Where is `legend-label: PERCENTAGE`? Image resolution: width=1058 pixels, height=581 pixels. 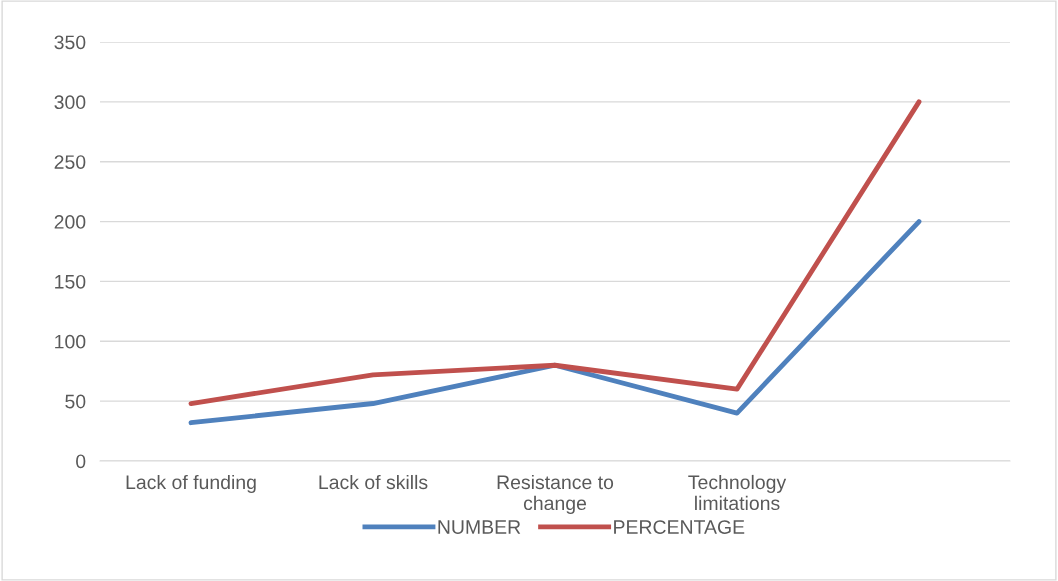 legend-label: PERCENTAGE is located at coordinates (679, 527).